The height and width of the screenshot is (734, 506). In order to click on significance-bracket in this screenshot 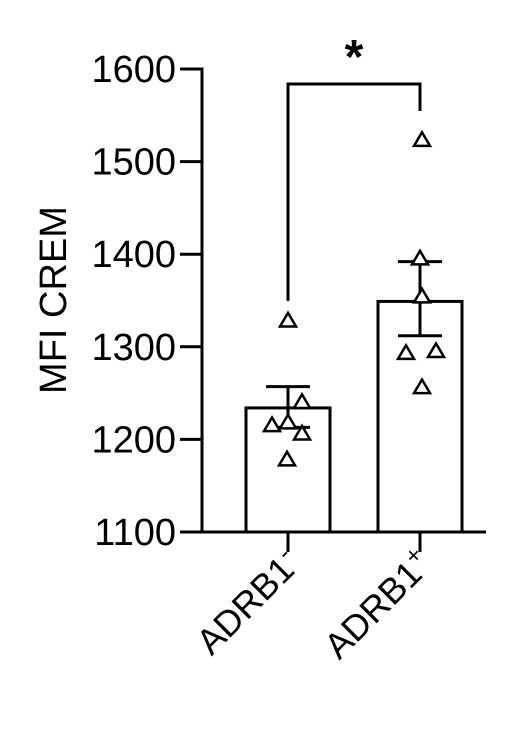, I will do `click(354, 191)`.